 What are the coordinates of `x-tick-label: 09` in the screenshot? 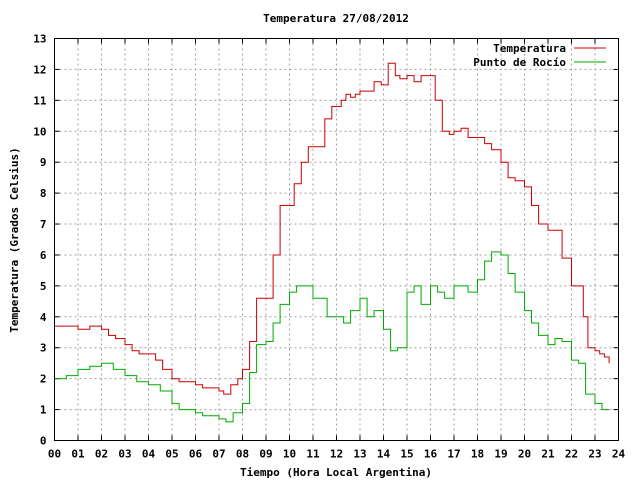 It's located at (265, 454).